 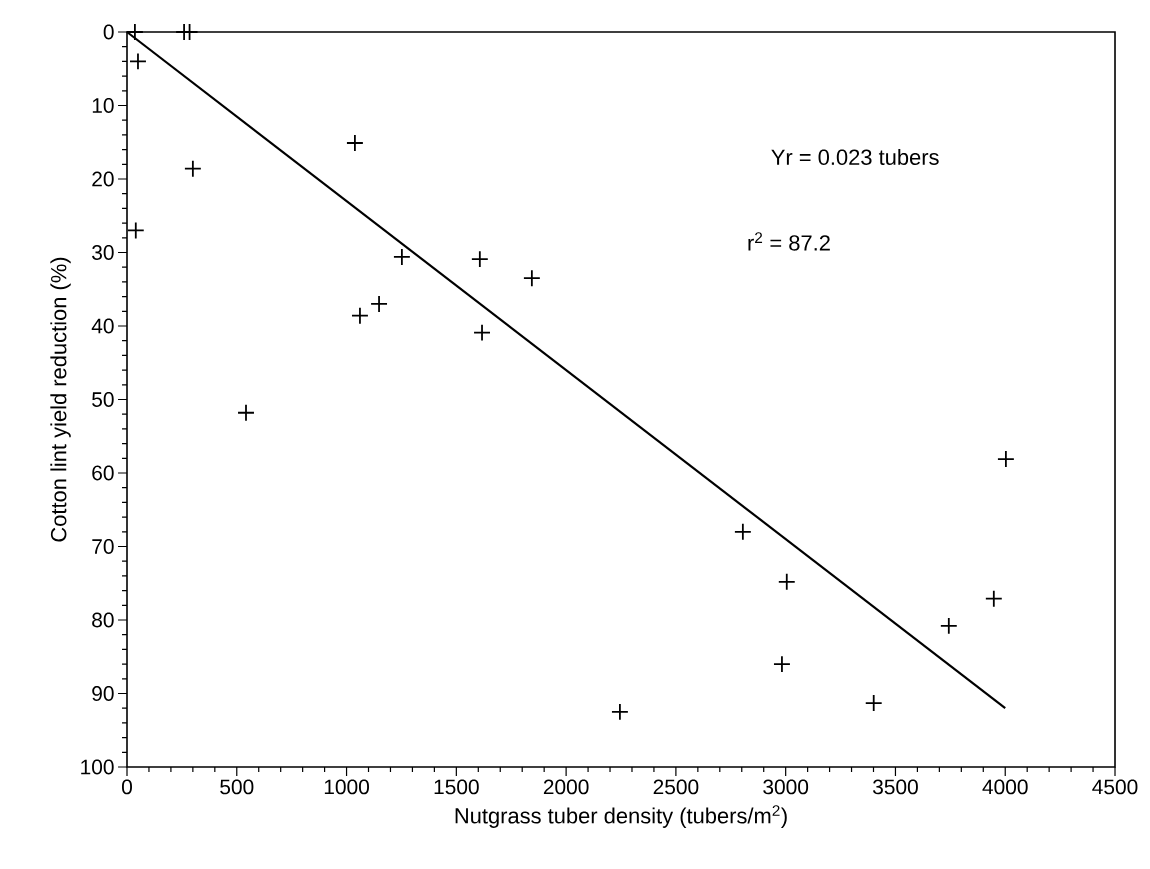 What do you see at coordinates (1005, 787) in the screenshot?
I see `x-tick-label: 4000` at bounding box center [1005, 787].